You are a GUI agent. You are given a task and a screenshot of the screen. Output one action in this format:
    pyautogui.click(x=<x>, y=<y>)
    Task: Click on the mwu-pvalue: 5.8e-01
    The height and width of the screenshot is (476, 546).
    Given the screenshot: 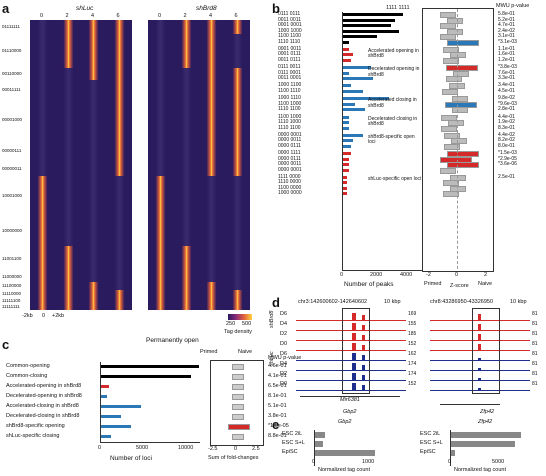 What is the action you would take?
    pyautogui.click(x=506, y=14)
    